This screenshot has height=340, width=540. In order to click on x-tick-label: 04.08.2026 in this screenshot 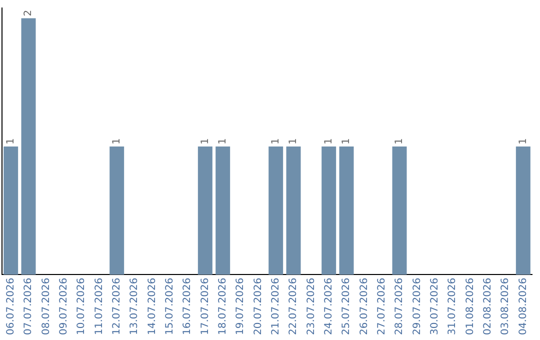, I will do `click(523, 307)`.